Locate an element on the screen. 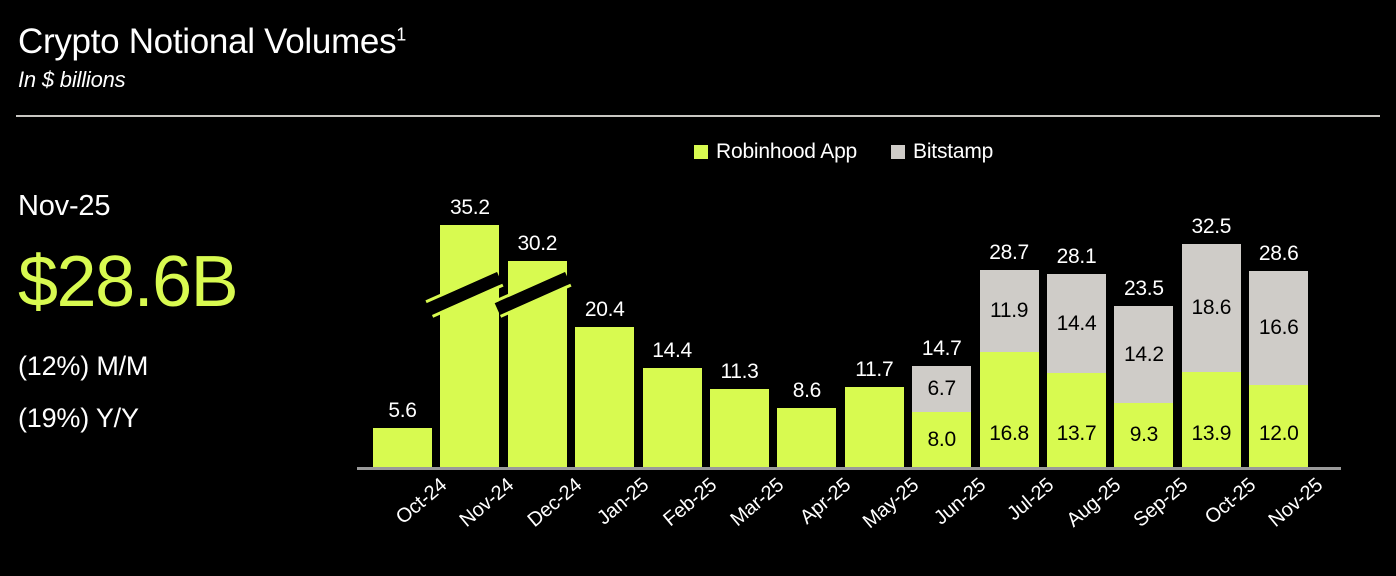  bar-total-label: 30.2 is located at coordinates (537, 243).